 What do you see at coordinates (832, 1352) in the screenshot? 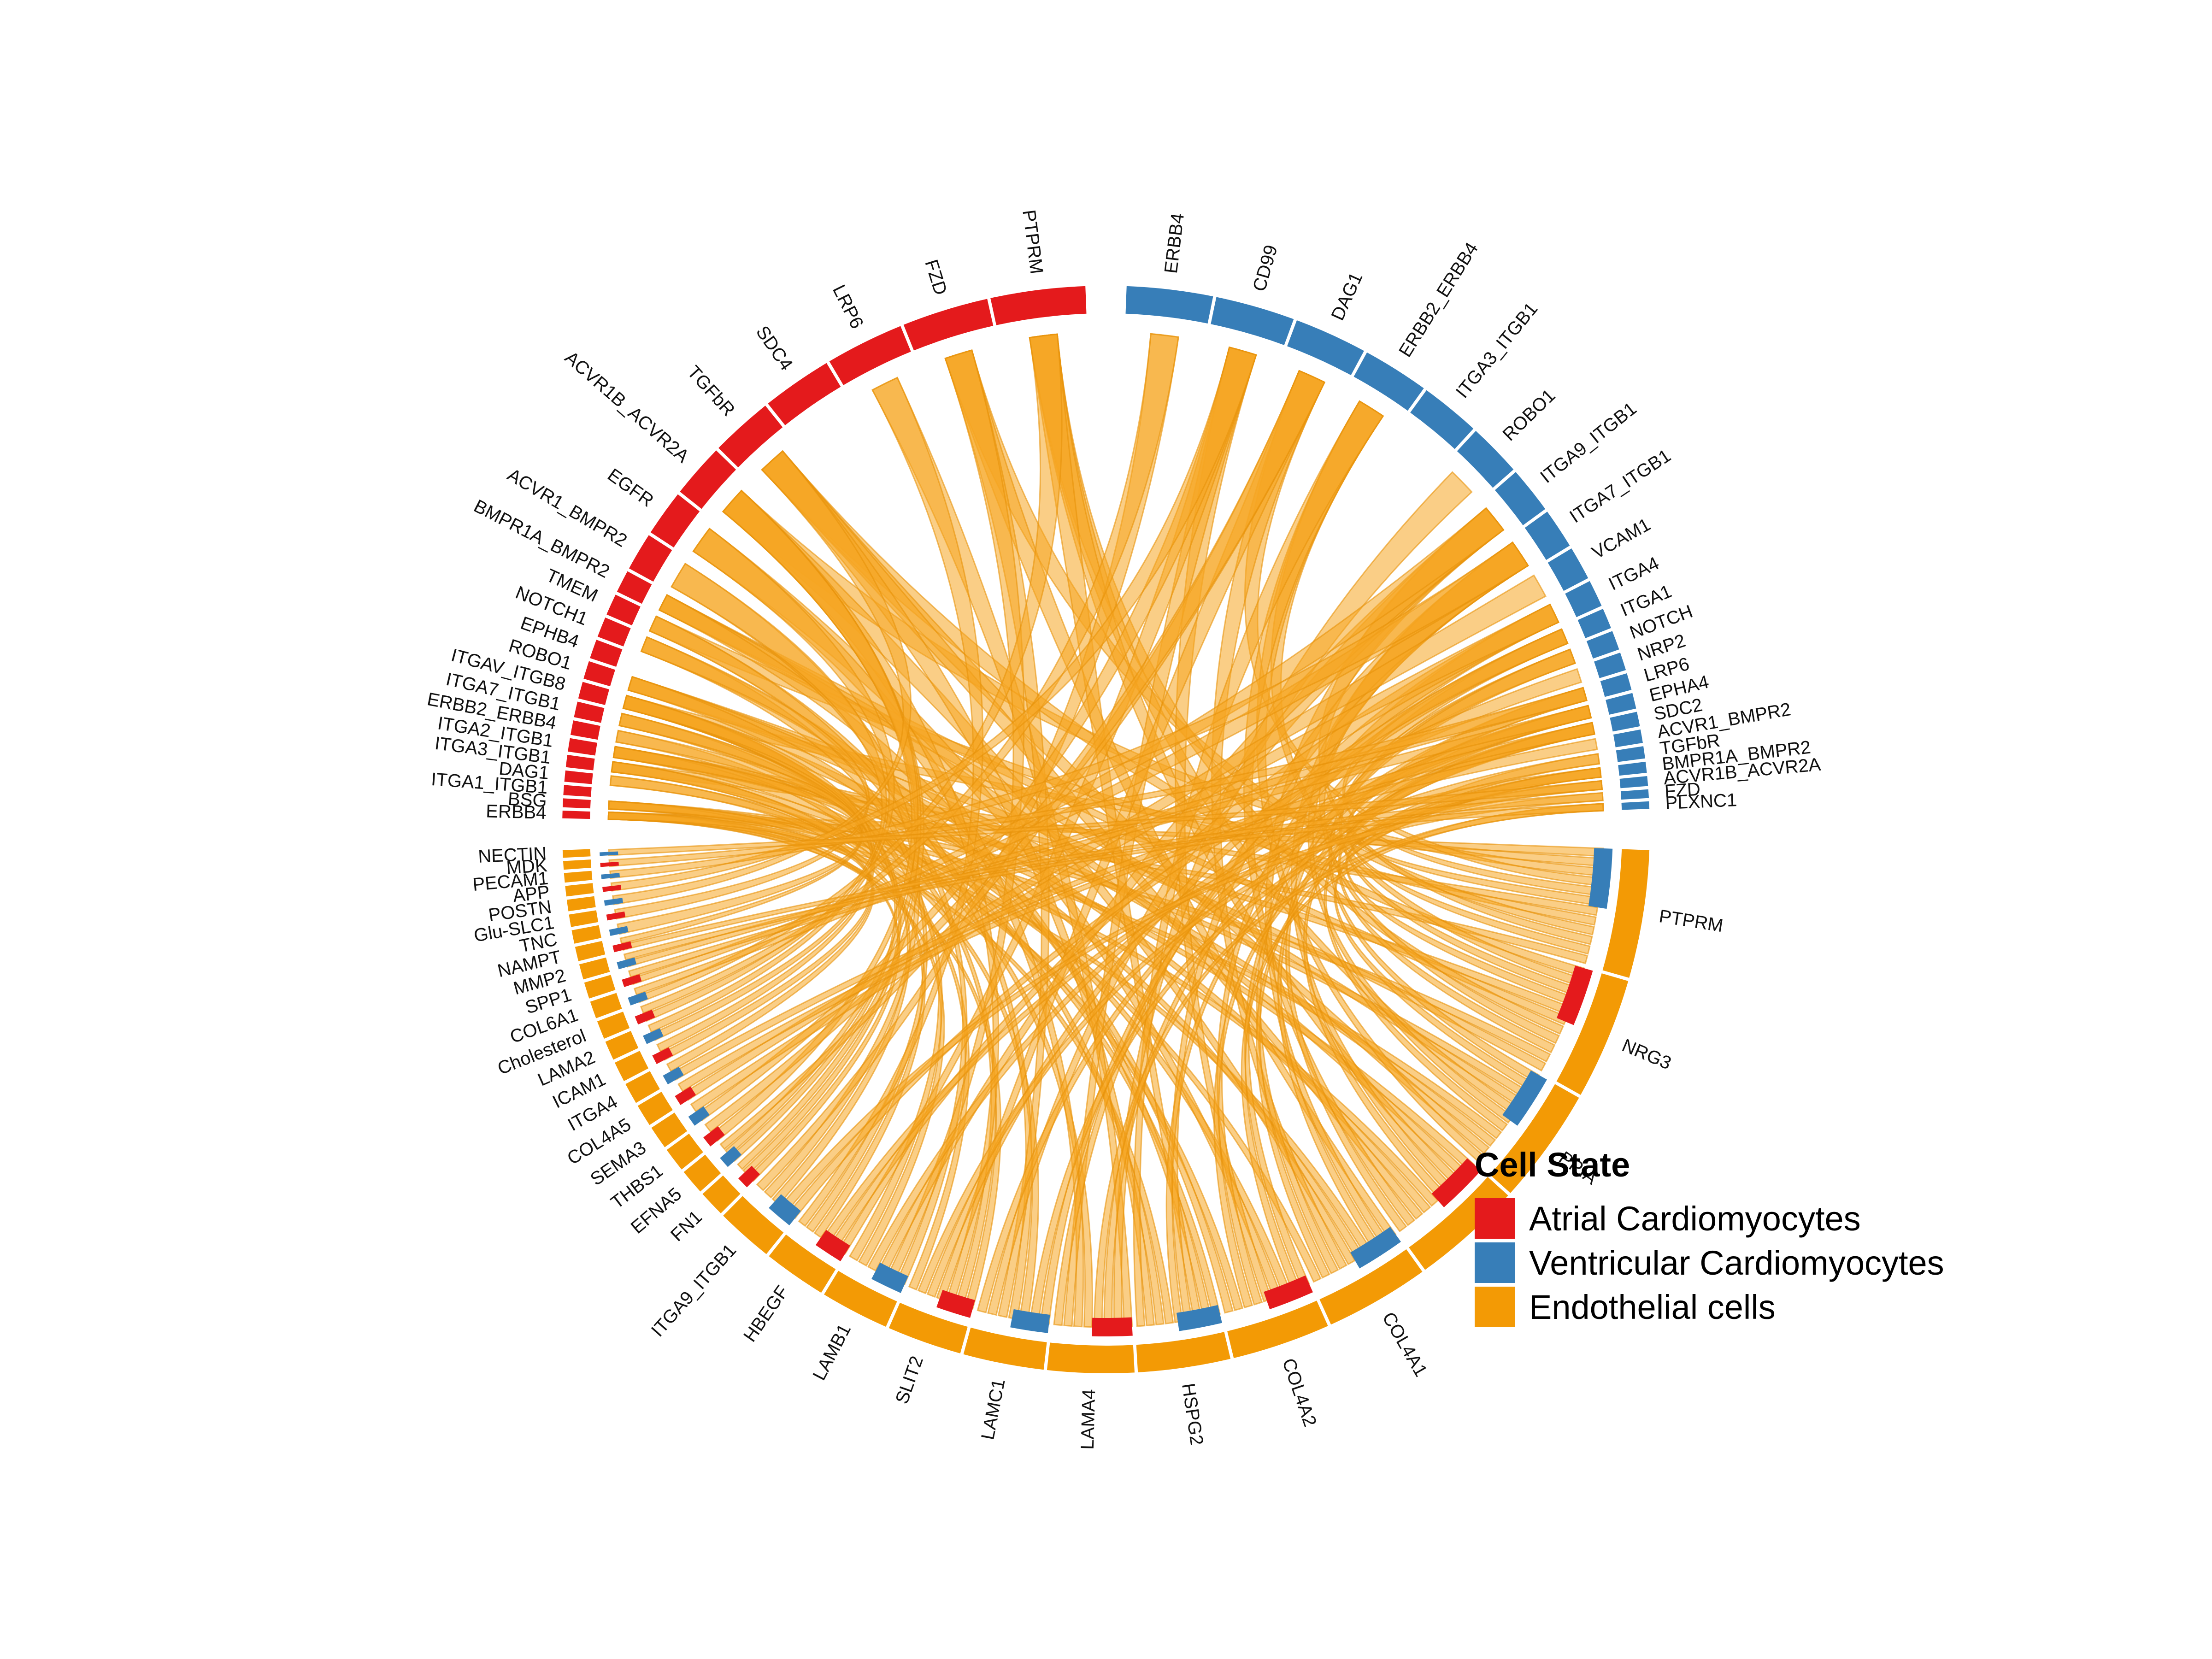
I see `endothelial-label-10: LAMB1` at bounding box center [832, 1352].